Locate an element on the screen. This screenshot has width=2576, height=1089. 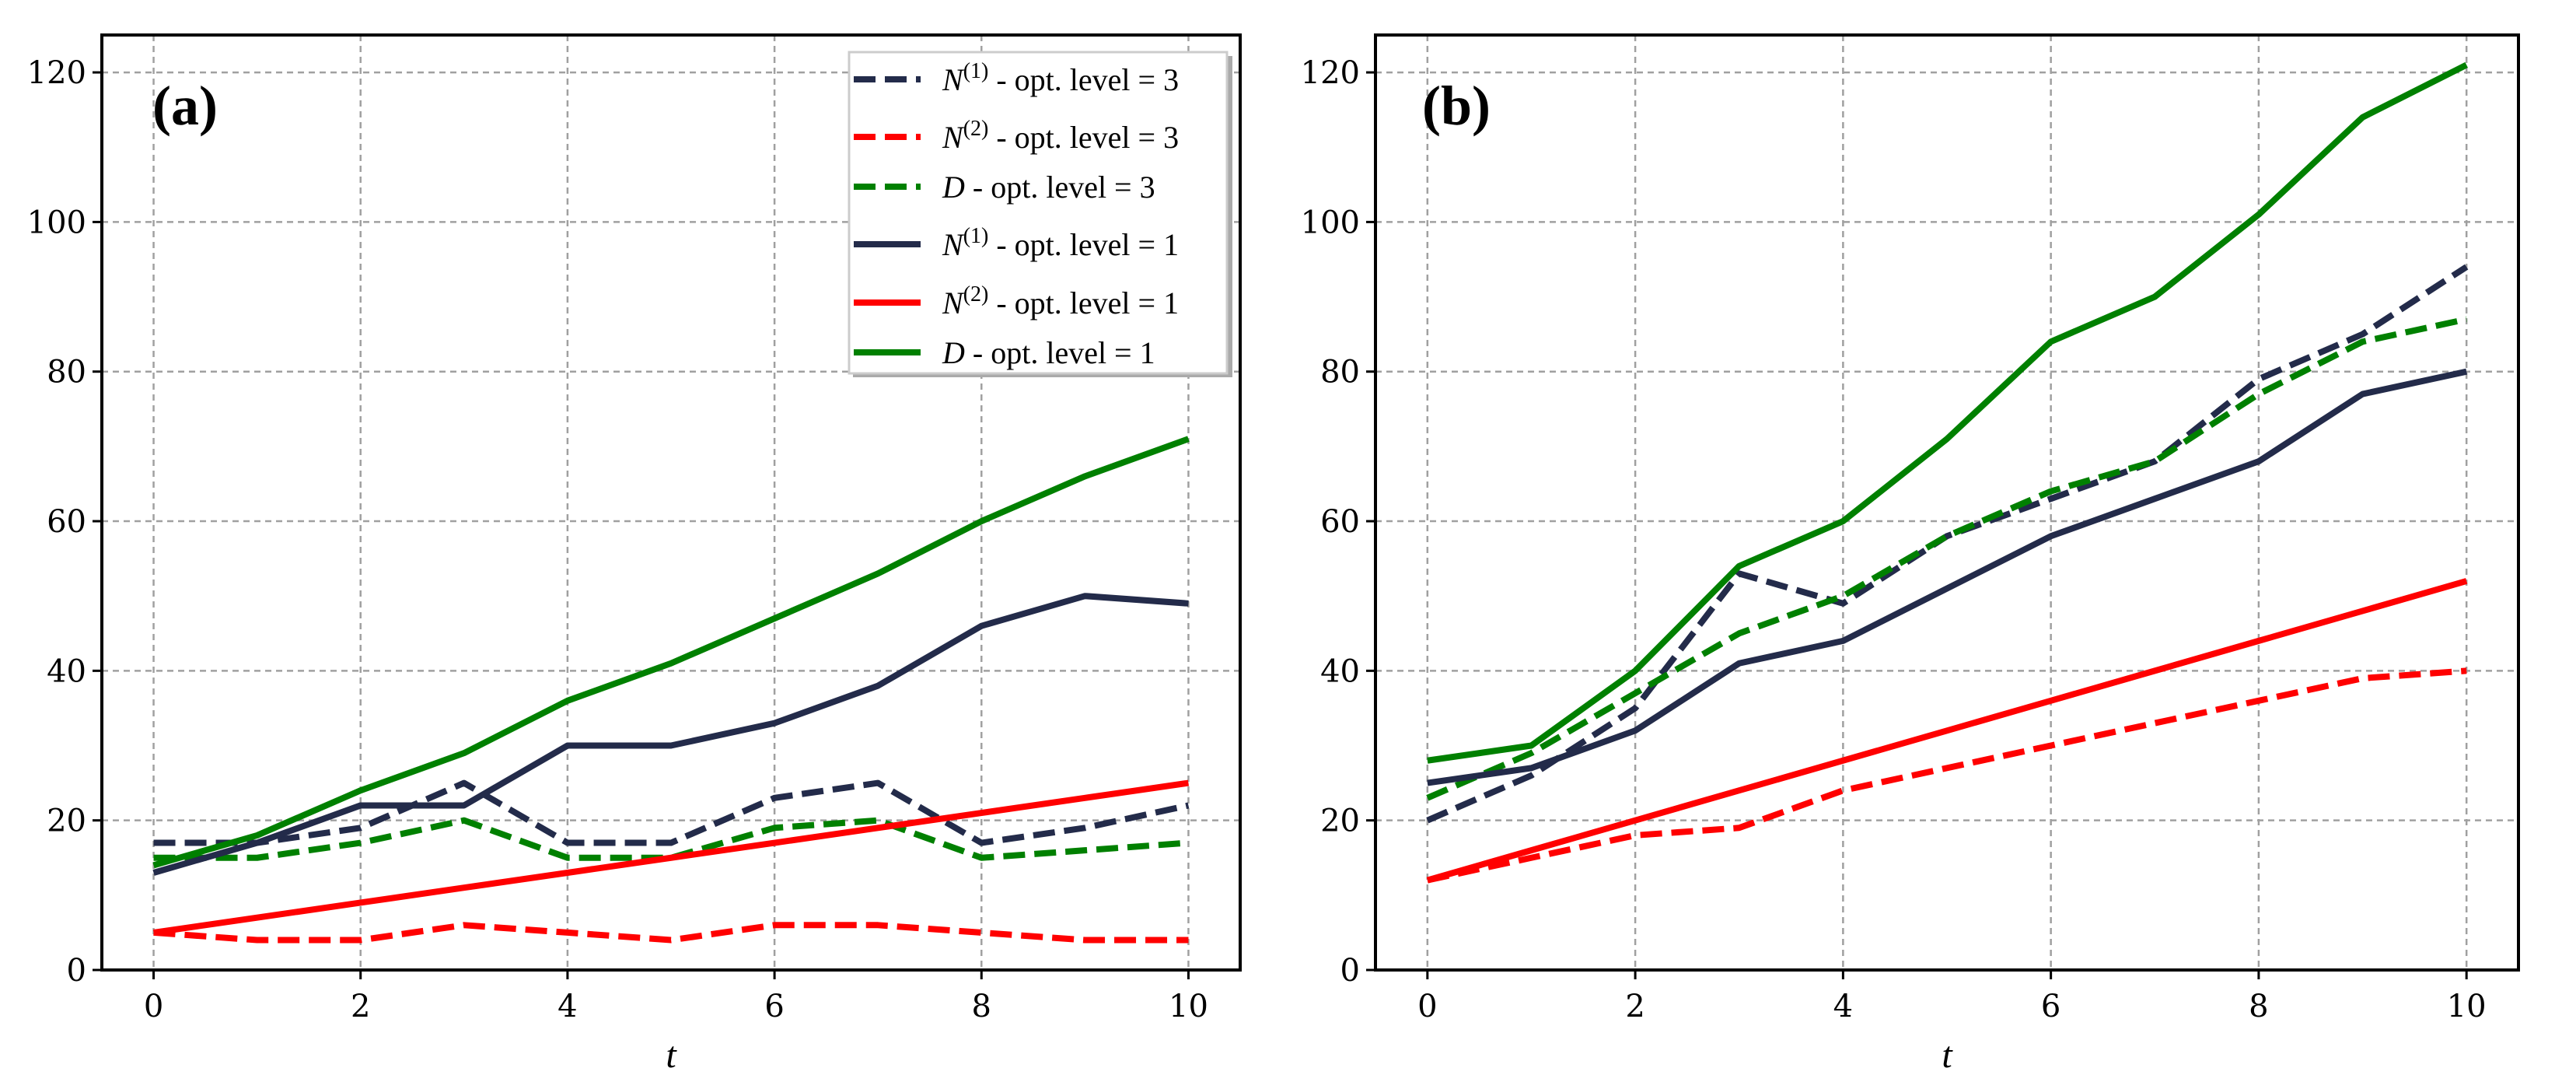
legend-box is located at coordinates (1038, 213).